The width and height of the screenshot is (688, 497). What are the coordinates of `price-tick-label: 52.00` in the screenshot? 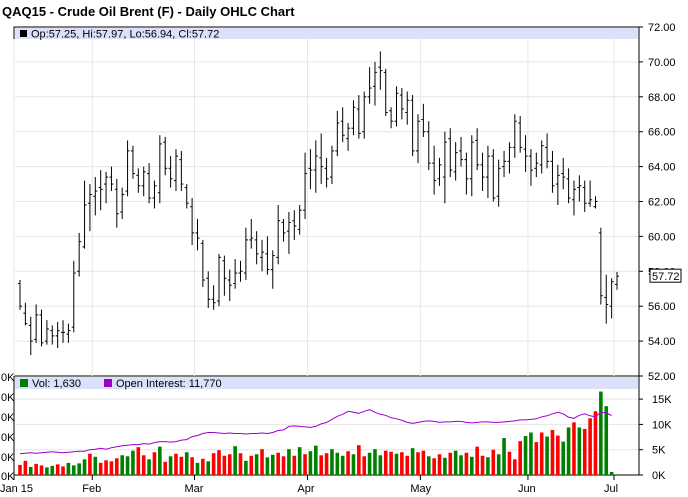 It's located at (662, 377).